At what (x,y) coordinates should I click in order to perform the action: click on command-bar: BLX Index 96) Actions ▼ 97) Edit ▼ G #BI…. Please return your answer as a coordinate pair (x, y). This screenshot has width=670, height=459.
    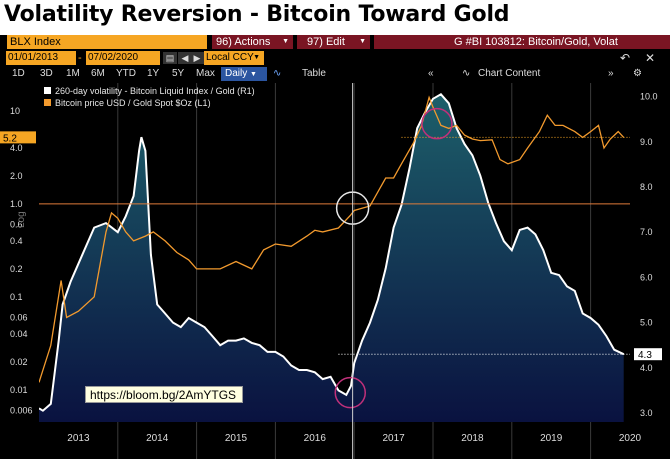
    Looking at the image, I should click on (335, 42).